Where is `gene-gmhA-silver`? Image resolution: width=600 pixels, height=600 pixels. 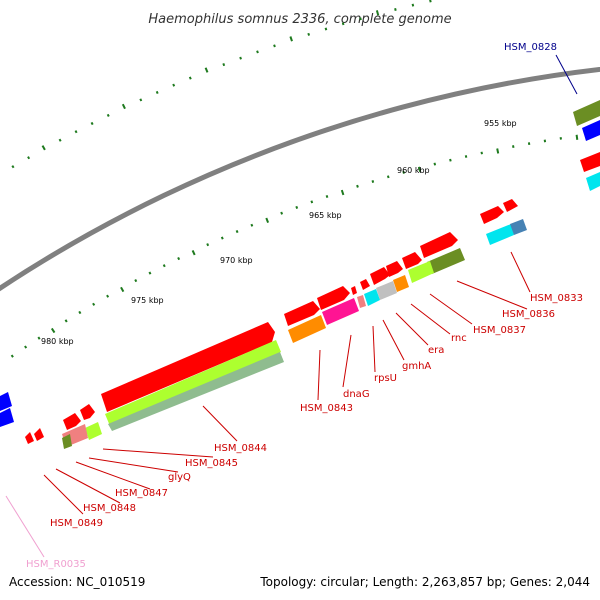 gene-gmhA-silver is located at coordinates (386, 290).